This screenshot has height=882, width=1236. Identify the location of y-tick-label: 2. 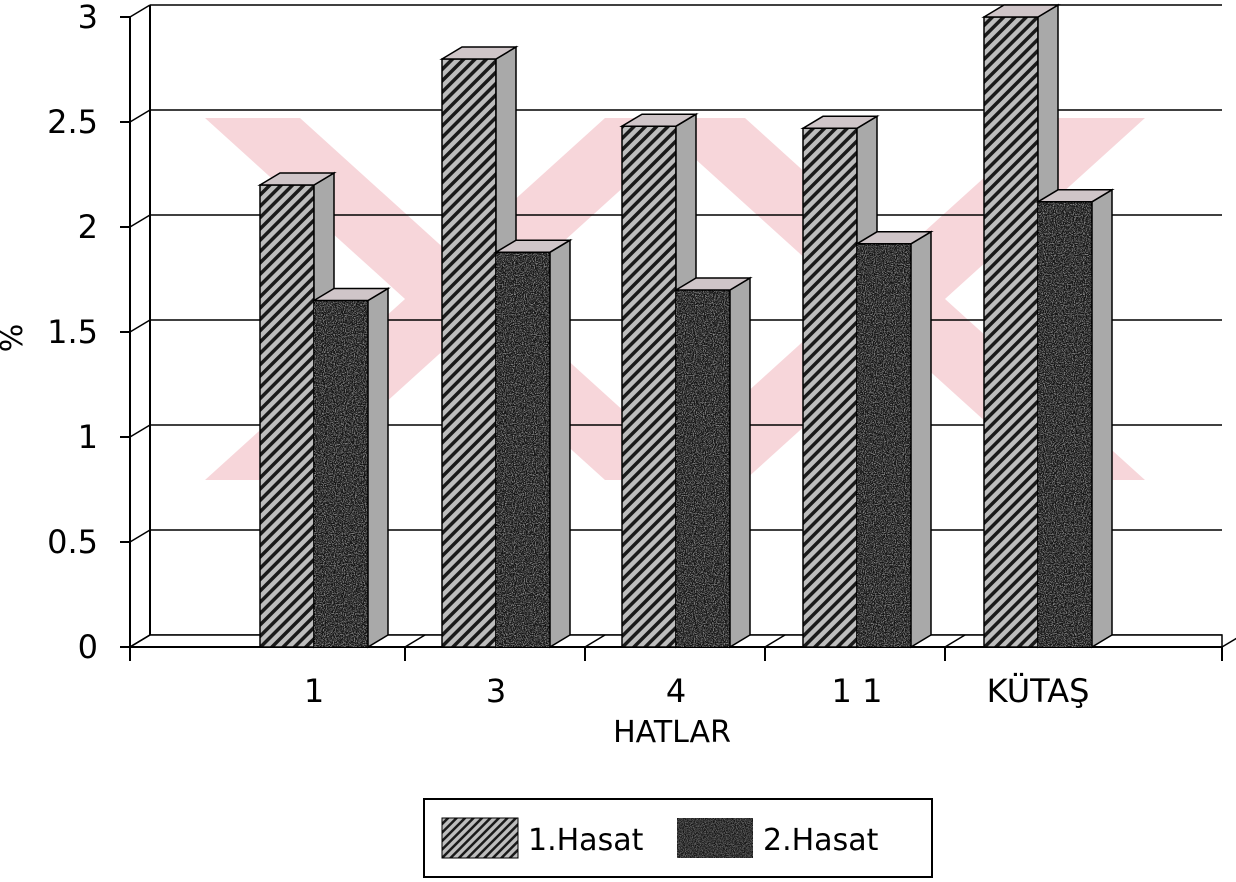
(88, 227).